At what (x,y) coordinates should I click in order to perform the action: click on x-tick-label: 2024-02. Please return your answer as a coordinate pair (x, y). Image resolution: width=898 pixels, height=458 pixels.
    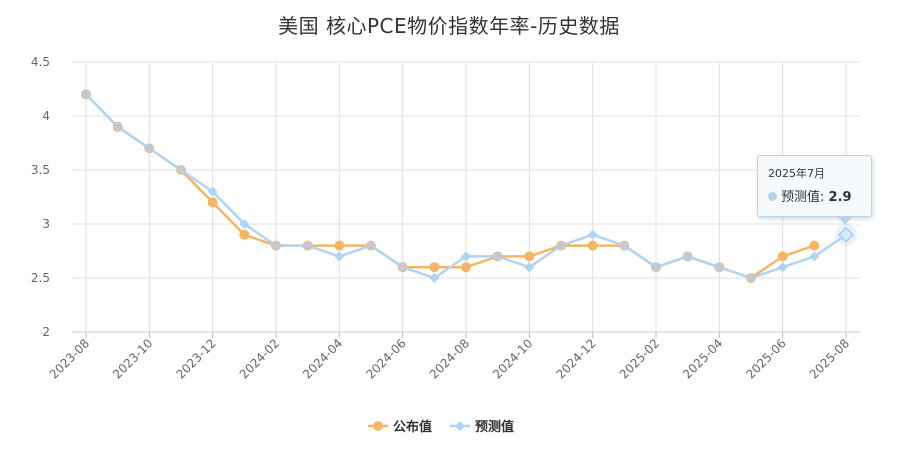
    Looking at the image, I should click on (259, 358).